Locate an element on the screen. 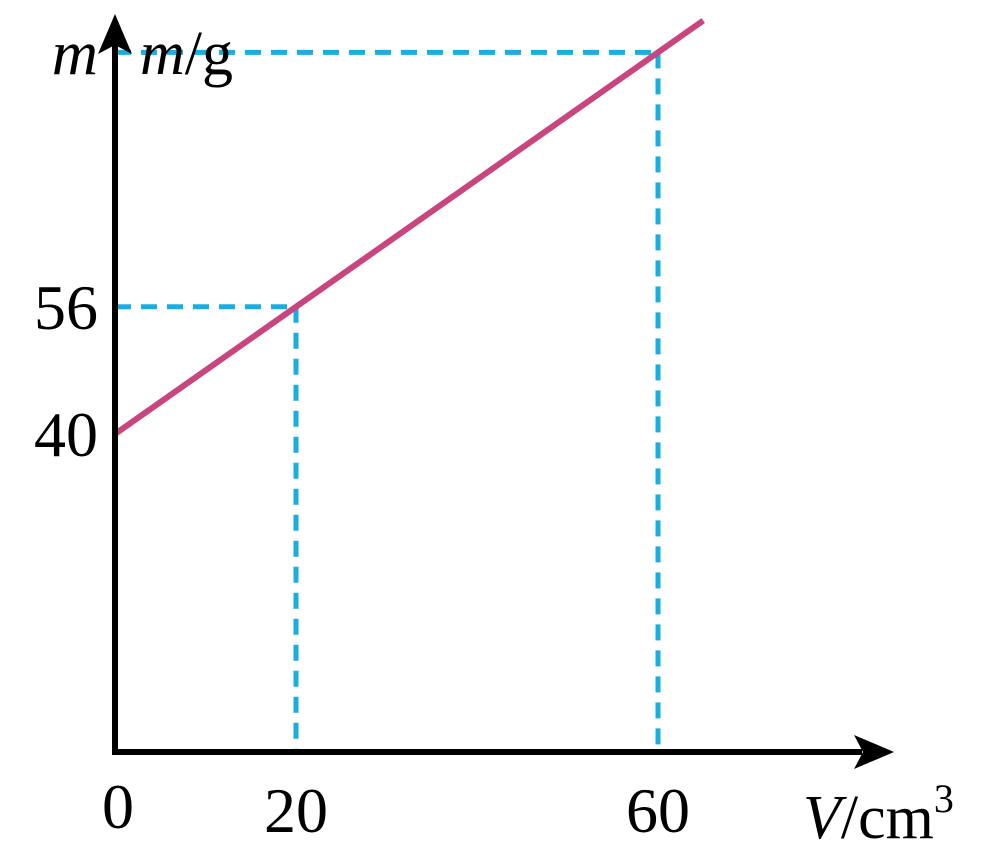  y-tick-label-2: m is located at coordinates (75, 52).